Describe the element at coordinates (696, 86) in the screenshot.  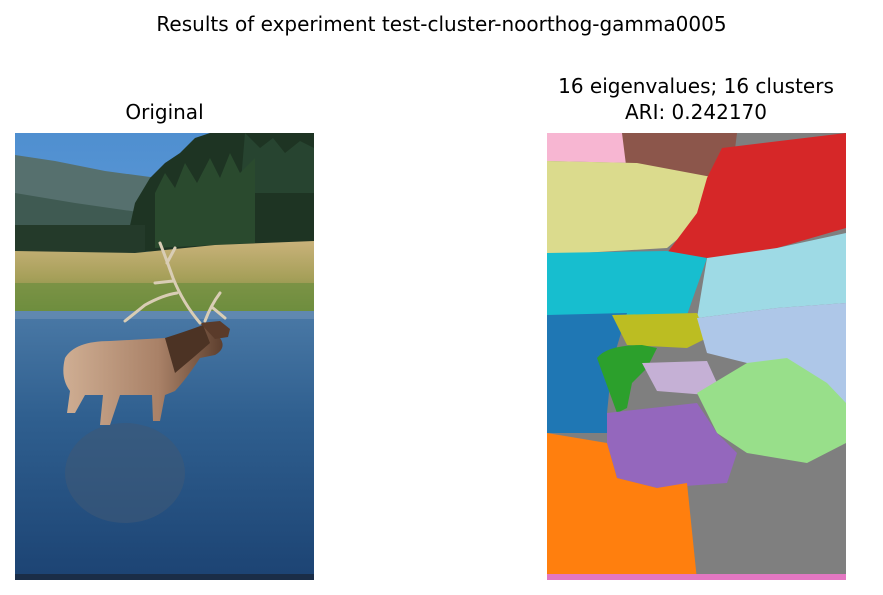
I see `segmentation-title-line1: 16 eigenvalues; 16 clusters` at that location.